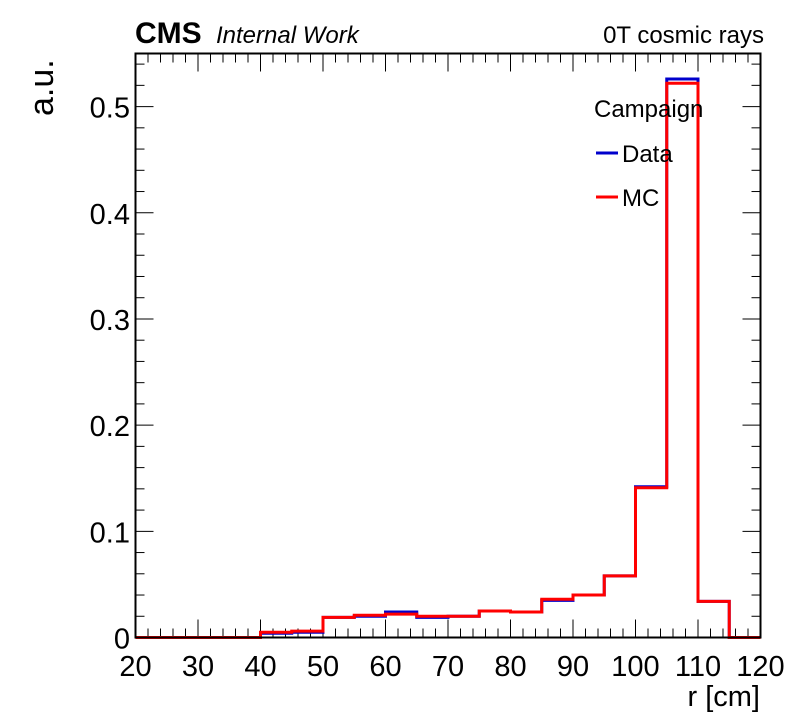  Describe the element at coordinates (760, 667) in the screenshot. I see `x-tick-label: 120` at that location.